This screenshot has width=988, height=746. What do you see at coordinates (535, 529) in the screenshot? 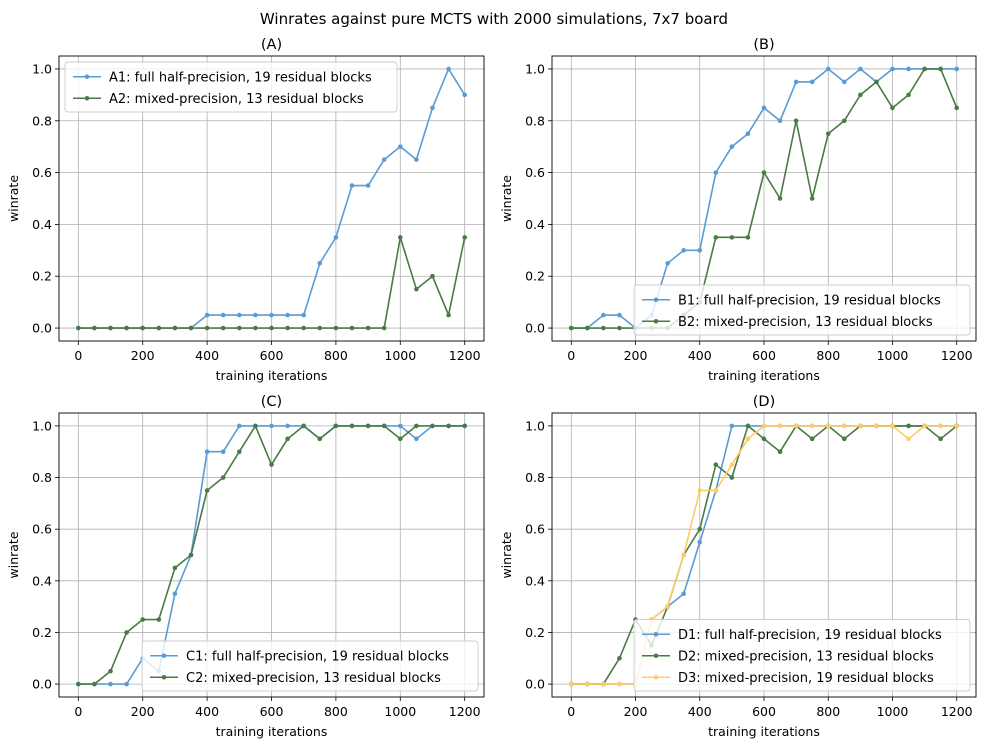
I see `y-tick-label: 0.6` at bounding box center [535, 529].